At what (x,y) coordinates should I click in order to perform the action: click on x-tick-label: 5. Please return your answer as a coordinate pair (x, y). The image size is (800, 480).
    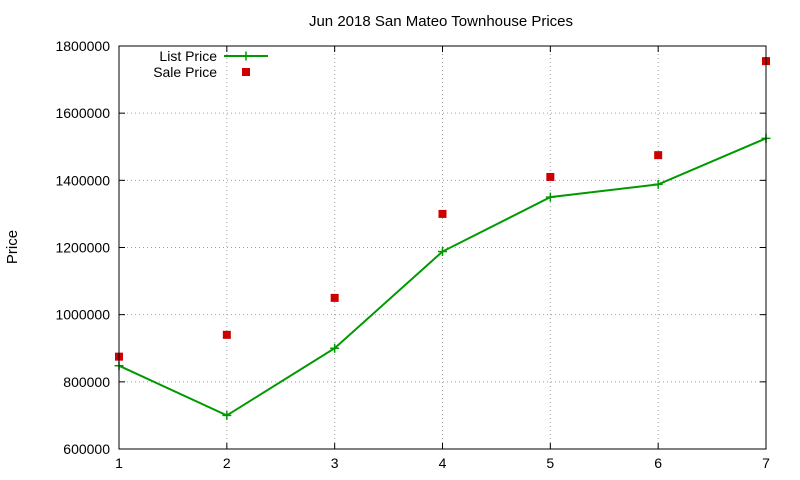
    Looking at the image, I should click on (550, 463).